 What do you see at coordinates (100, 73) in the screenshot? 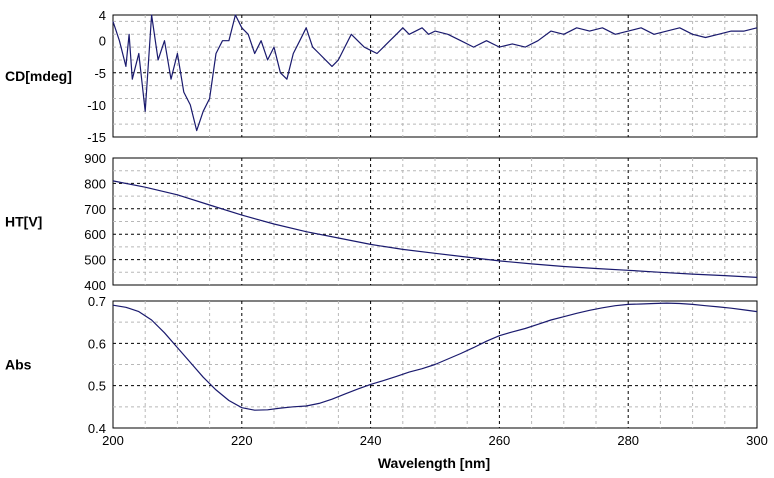
I see `cd-ytick-label: -5` at bounding box center [100, 73].